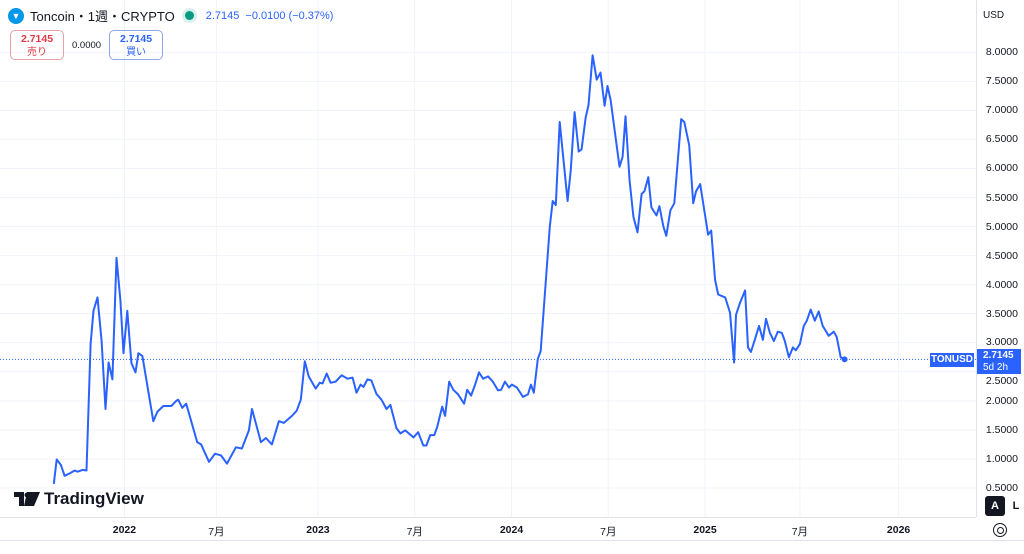  What do you see at coordinates (1001, 400) in the screenshot?
I see `y-tick-label: 2.0000` at bounding box center [1001, 400].